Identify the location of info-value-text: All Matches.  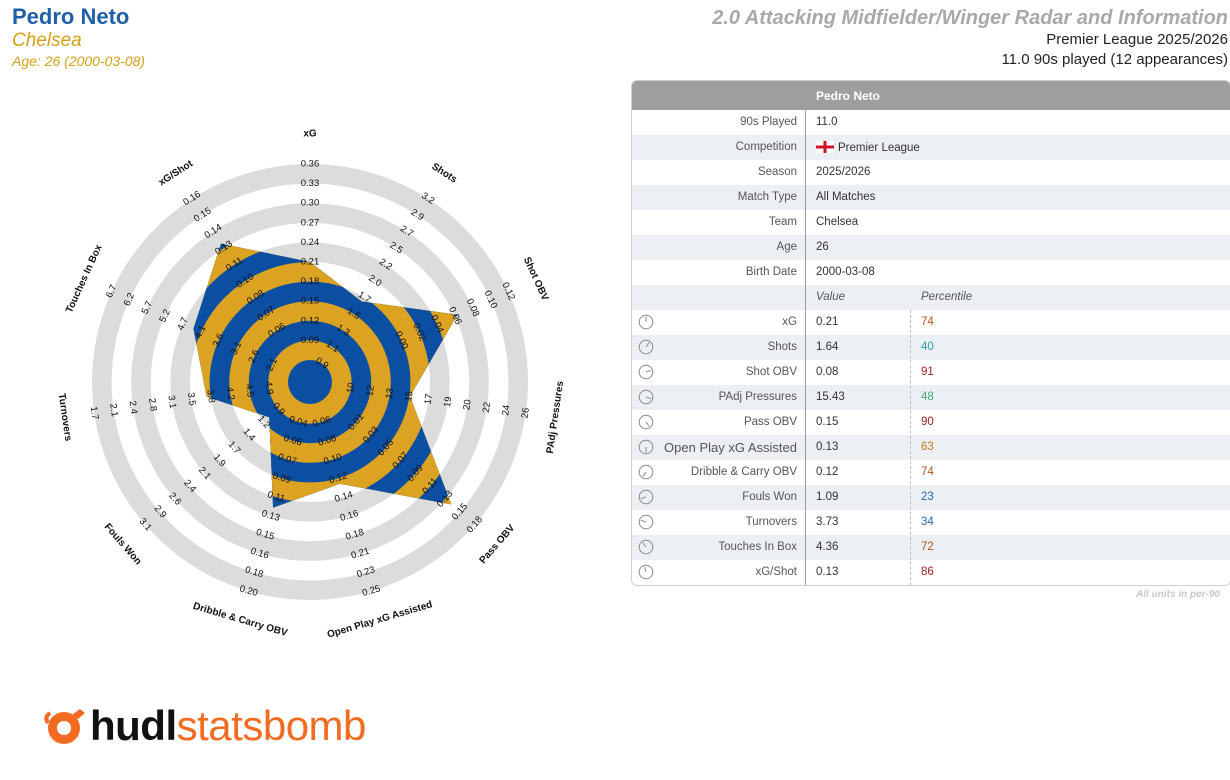
(846, 197).